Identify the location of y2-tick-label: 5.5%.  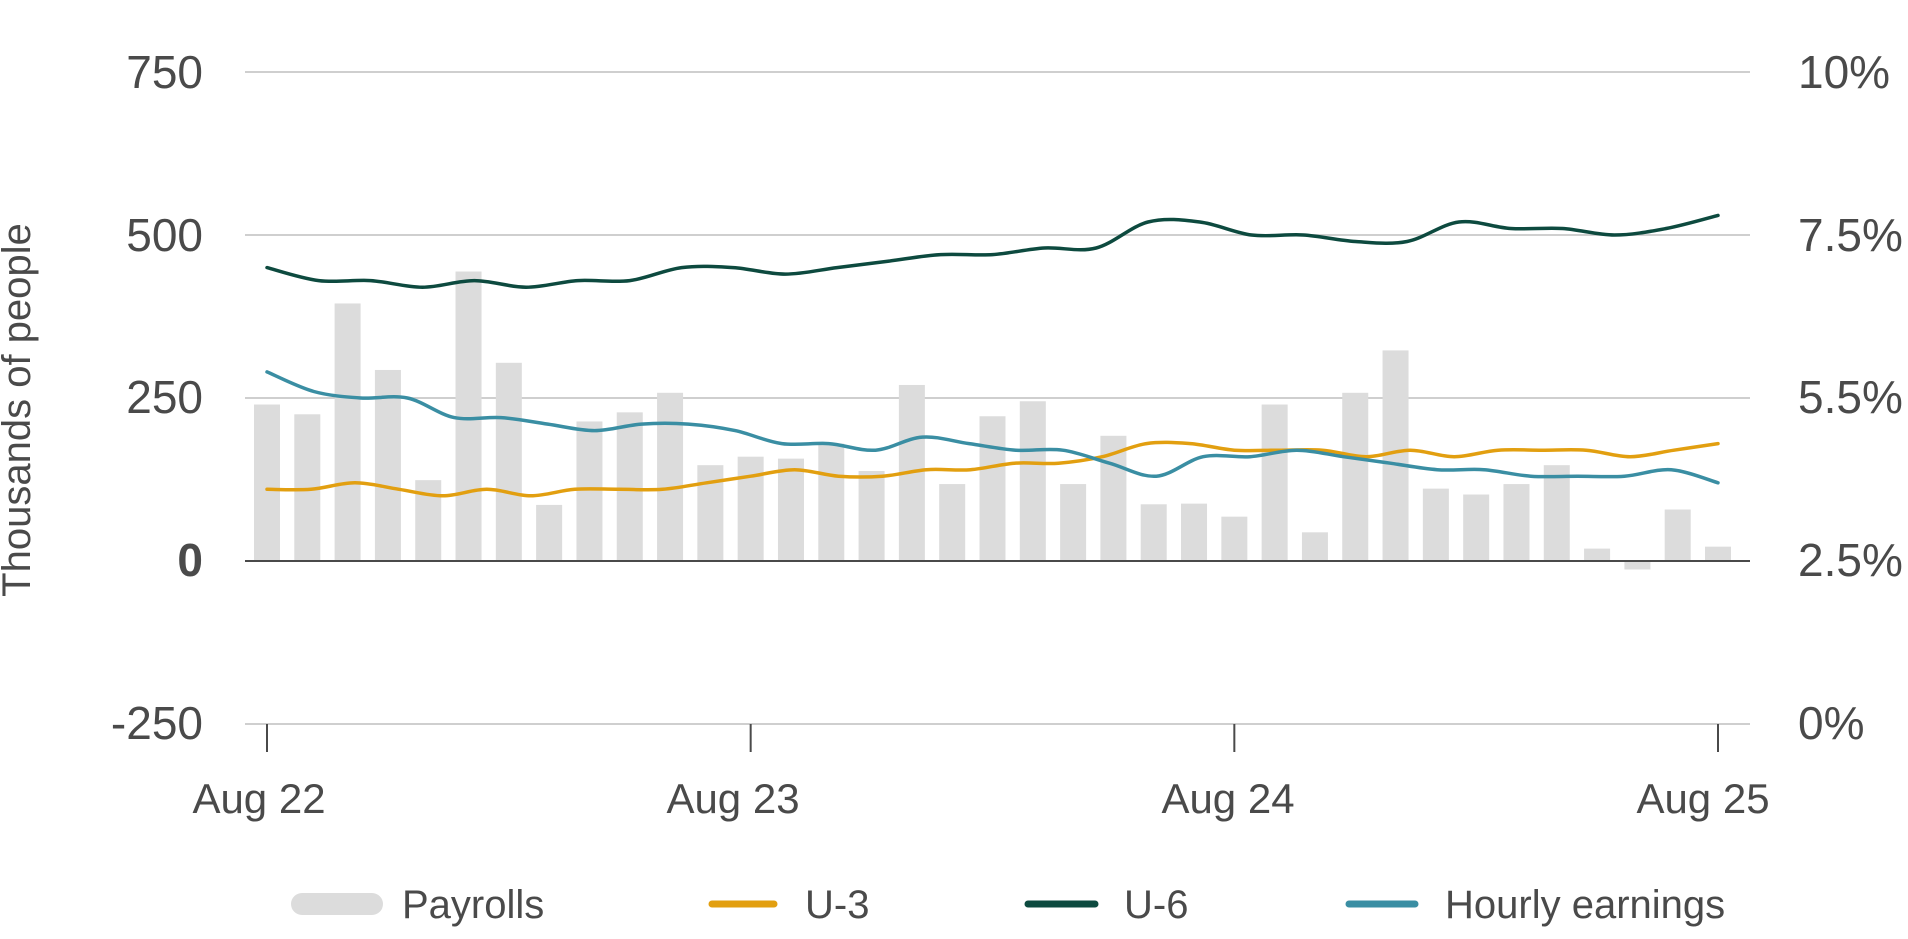
(1850, 397).